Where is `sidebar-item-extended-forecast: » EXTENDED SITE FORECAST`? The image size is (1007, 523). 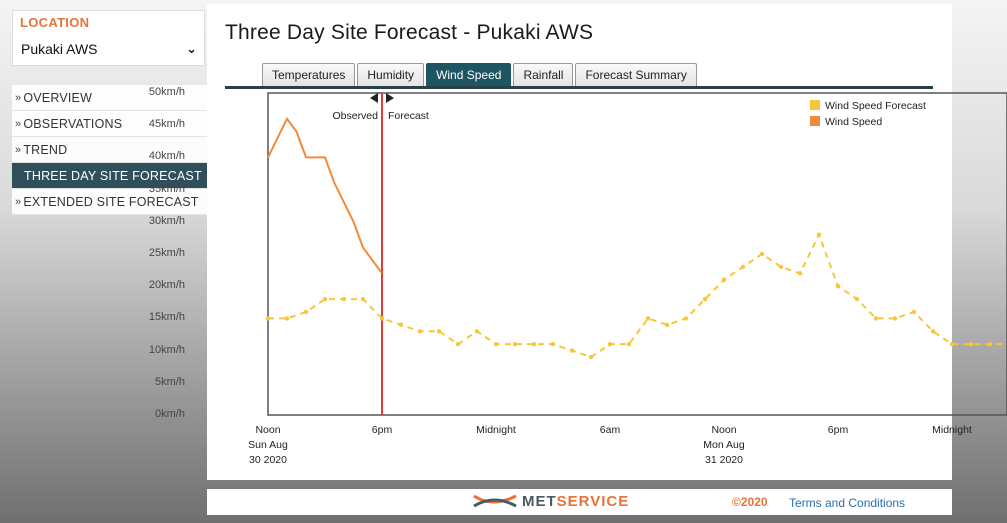 sidebar-item-extended-forecast: » EXTENDED SITE FORECAST is located at coordinates (109, 202).